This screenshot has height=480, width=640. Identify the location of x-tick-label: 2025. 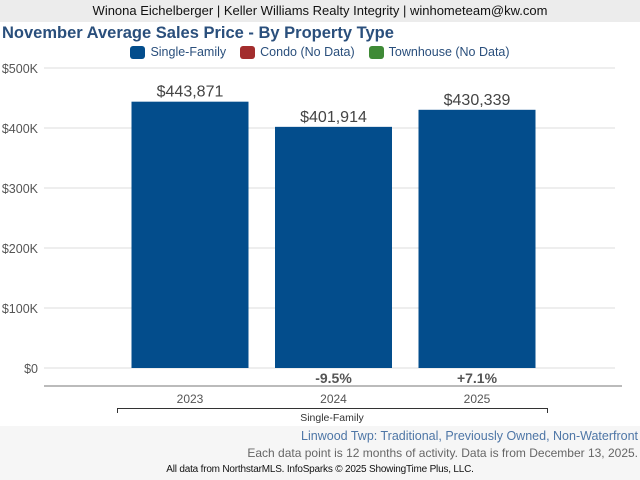
(477, 399).